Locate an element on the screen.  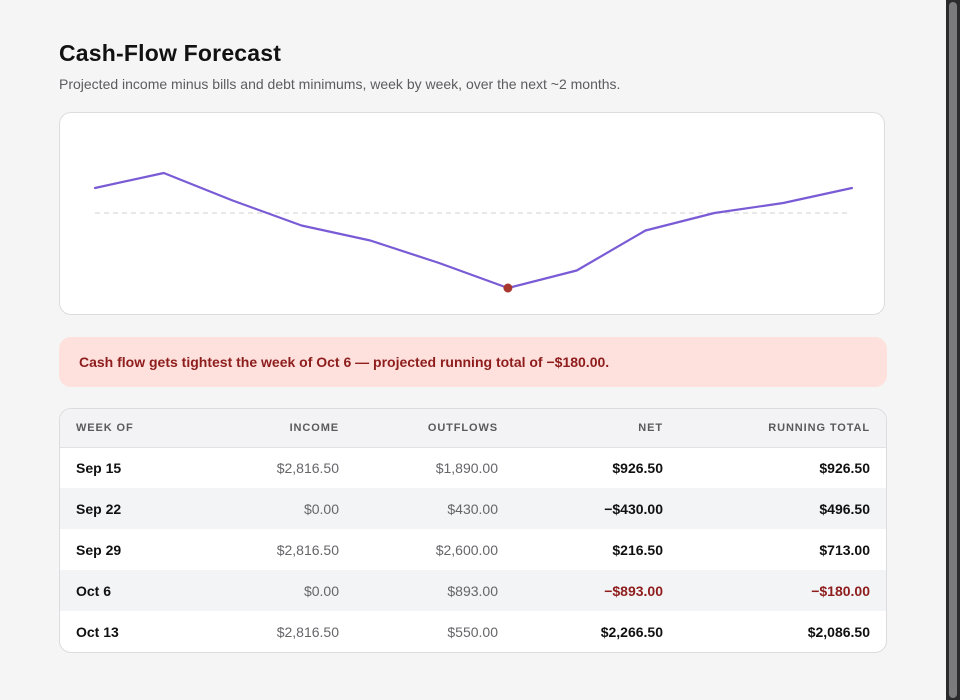
page-title: Cash-Flow Forecast is located at coordinates (170, 53).